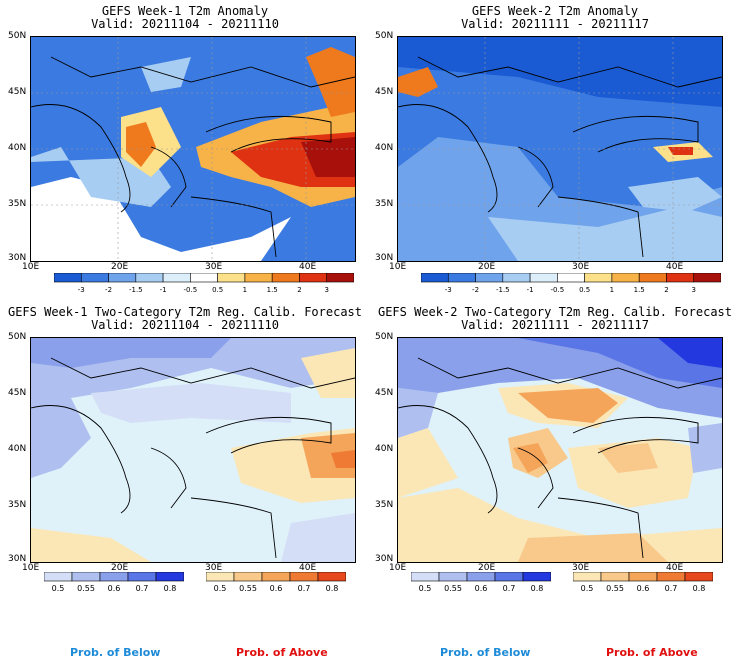 This screenshot has height=662, width=740. Describe the element at coordinates (299, 290) in the screenshot. I see `colorbar-tick-label: 2` at that location.